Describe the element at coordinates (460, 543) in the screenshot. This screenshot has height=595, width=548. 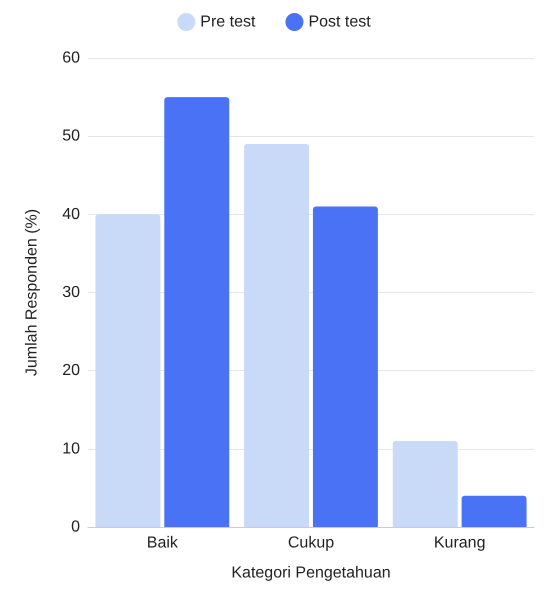
I see `x-tick-label: Kurang` at that location.